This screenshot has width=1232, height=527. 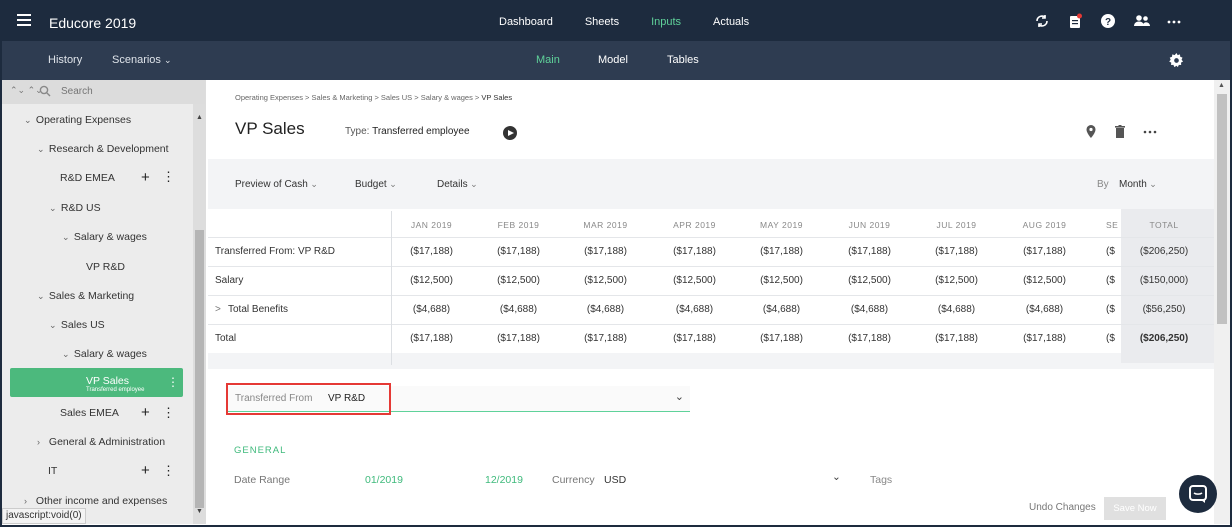 I want to click on row-label: Total, so click(x=226, y=338).